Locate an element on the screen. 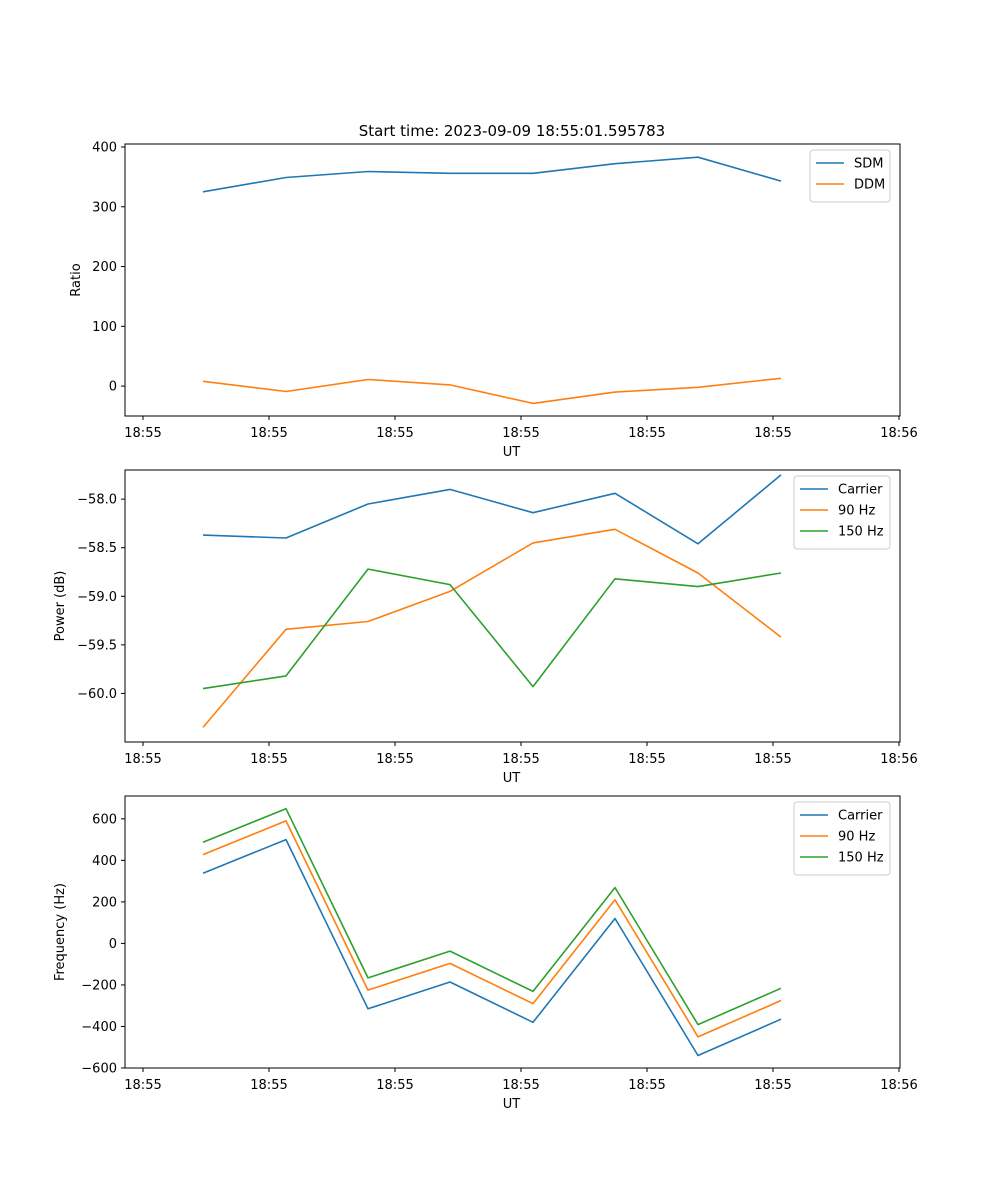 This screenshot has width=1000, height=1200. y-tick-label: −59.5 is located at coordinates (97, 645).